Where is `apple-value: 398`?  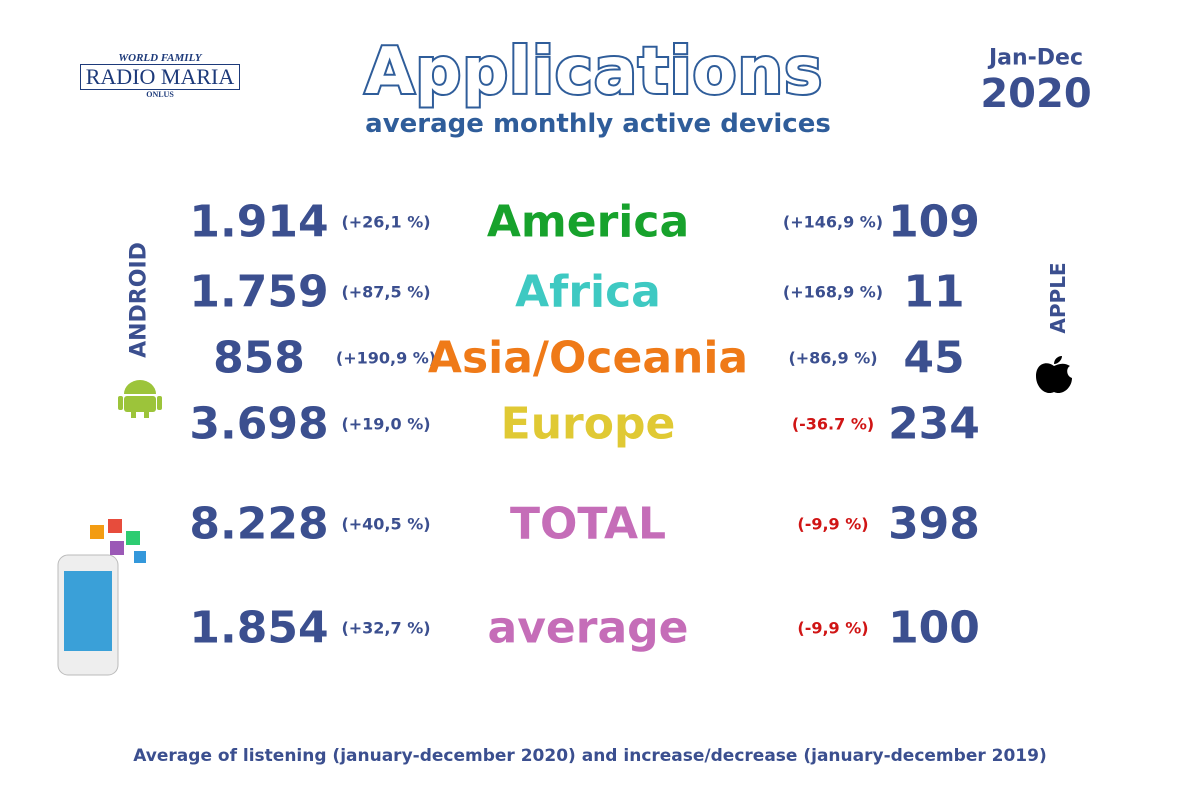 apple-value: 398 is located at coordinates (934, 524).